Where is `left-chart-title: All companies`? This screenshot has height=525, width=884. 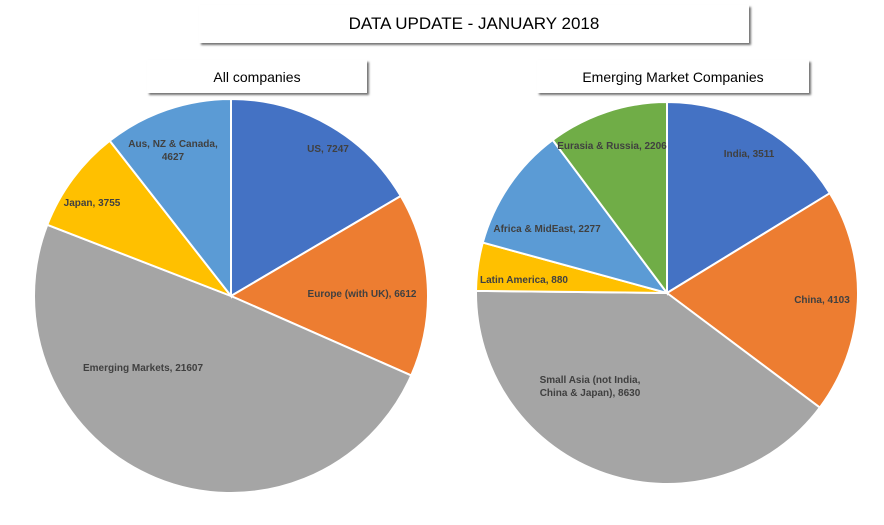
left-chart-title: All companies is located at coordinates (257, 76).